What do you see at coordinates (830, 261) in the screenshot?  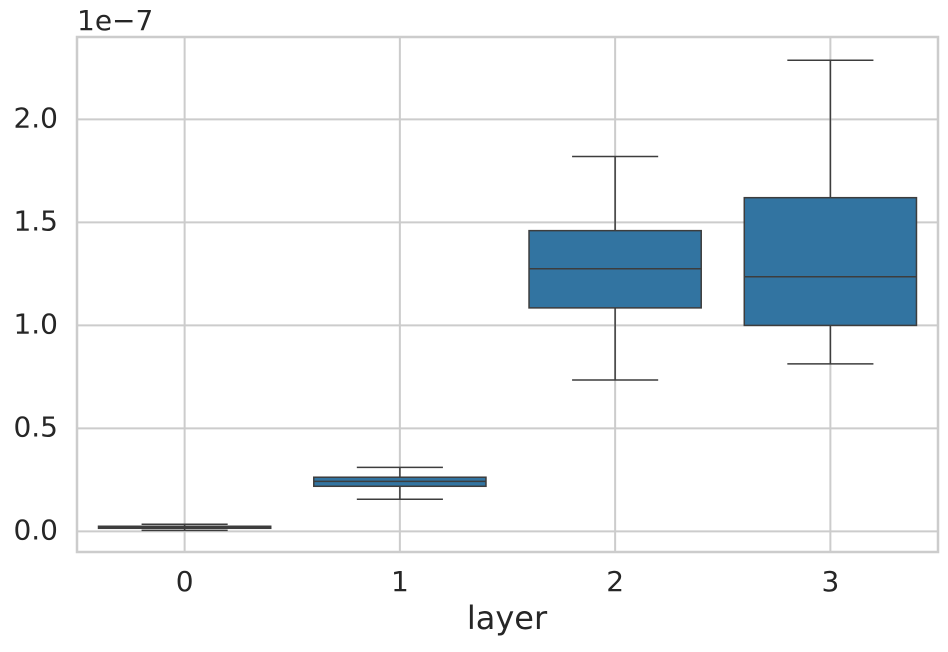 I see `box` at bounding box center [830, 261].